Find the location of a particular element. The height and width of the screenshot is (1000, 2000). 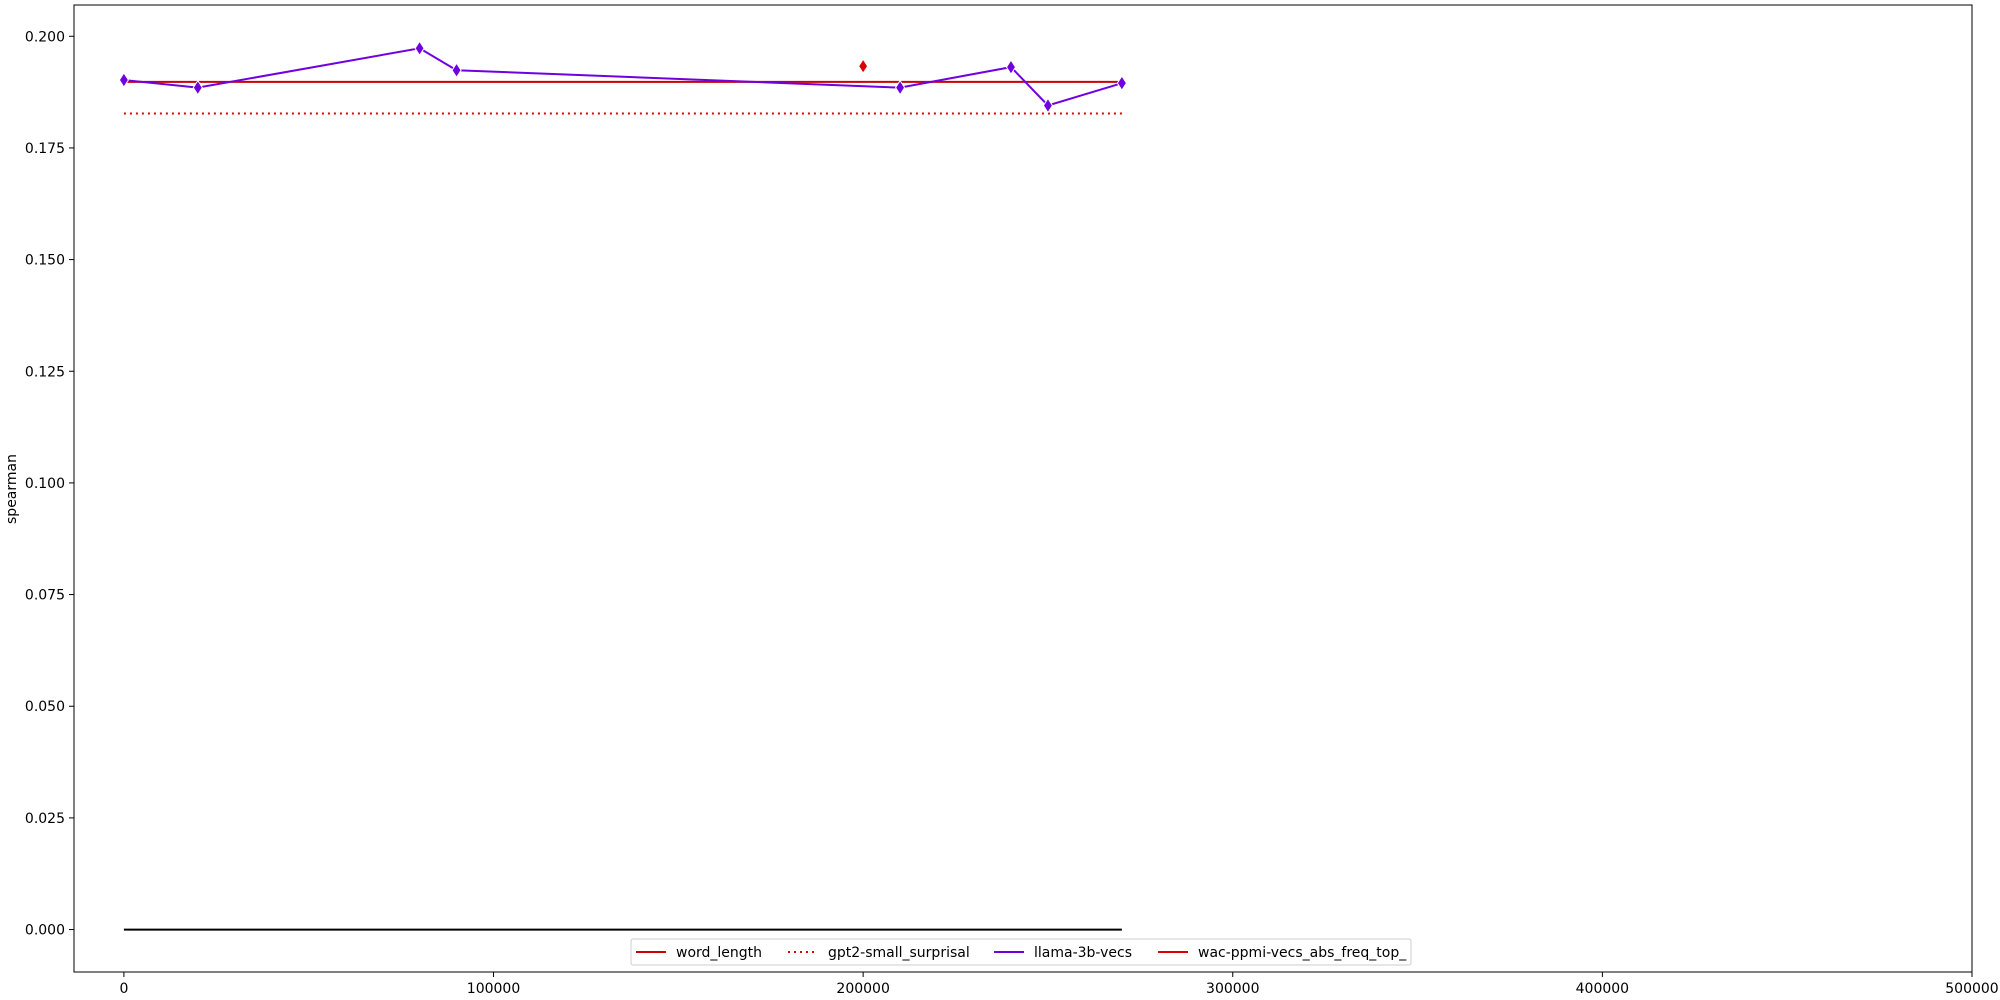

legend-label-llama-3b-vecs: llama-3b-vecs is located at coordinates (1083, 953).